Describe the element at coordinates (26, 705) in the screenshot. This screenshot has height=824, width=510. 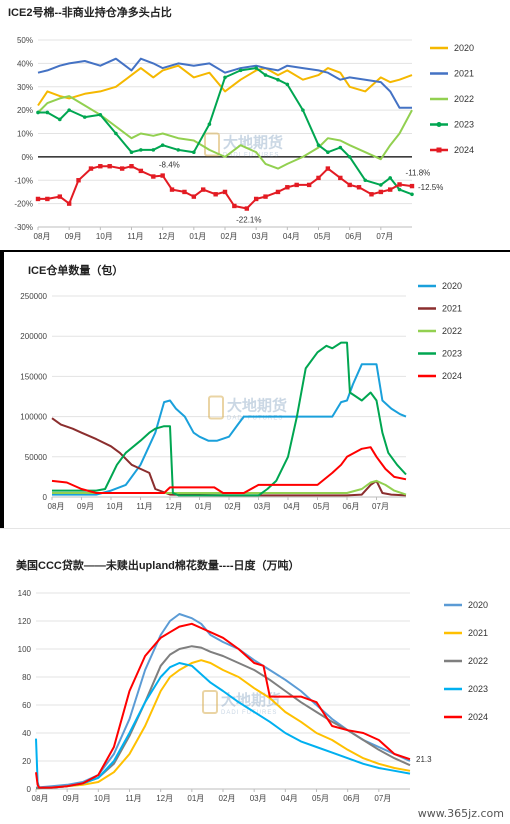
I see `y-tick-label: 60` at that location.